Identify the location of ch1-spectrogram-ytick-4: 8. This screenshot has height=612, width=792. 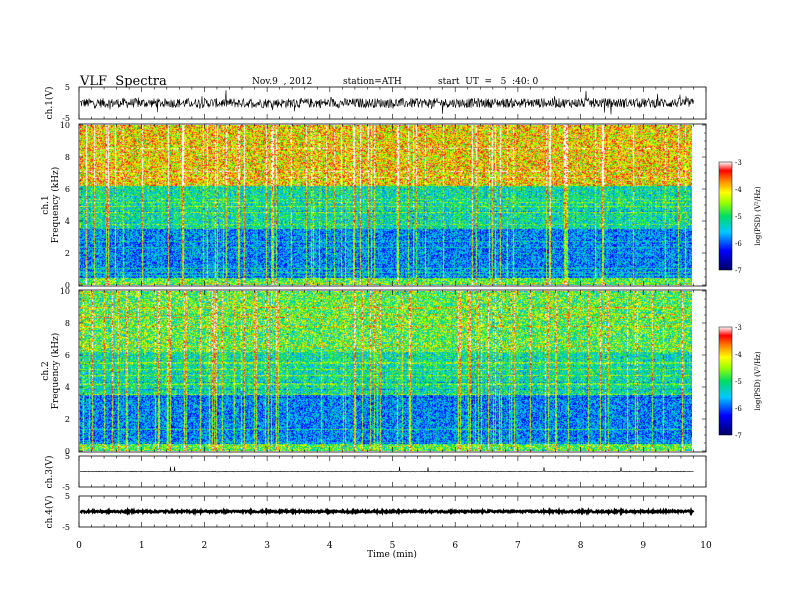
(67, 157).